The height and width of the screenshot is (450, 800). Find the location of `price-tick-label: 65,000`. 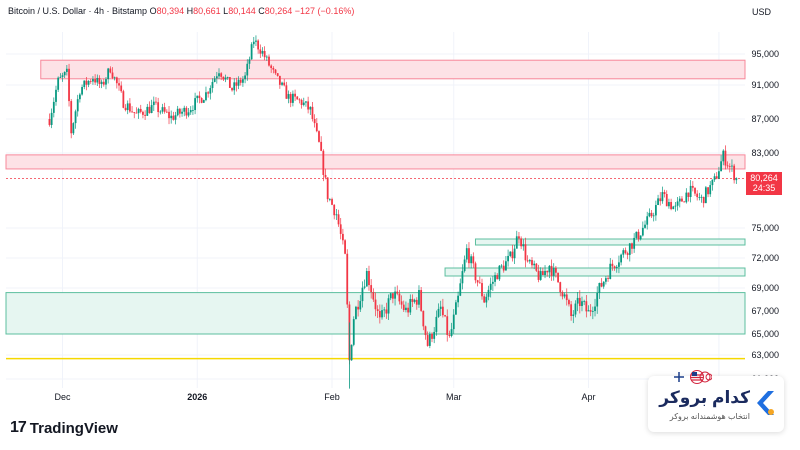

price-tick-label: 65,000 is located at coordinates (765, 334).